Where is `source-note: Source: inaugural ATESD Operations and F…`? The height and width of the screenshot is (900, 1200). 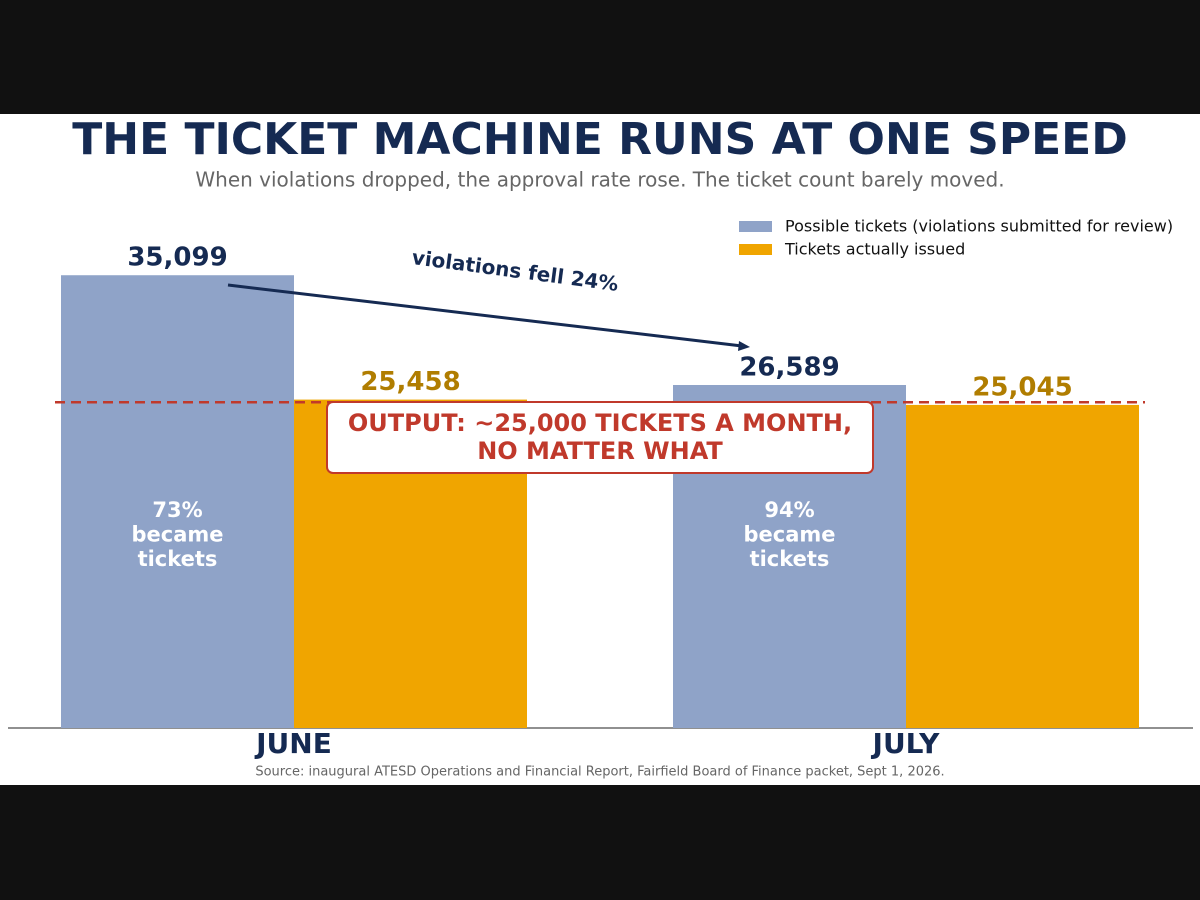 source-note: Source: inaugural ATESD Operations and F… is located at coordinates (599, 772).